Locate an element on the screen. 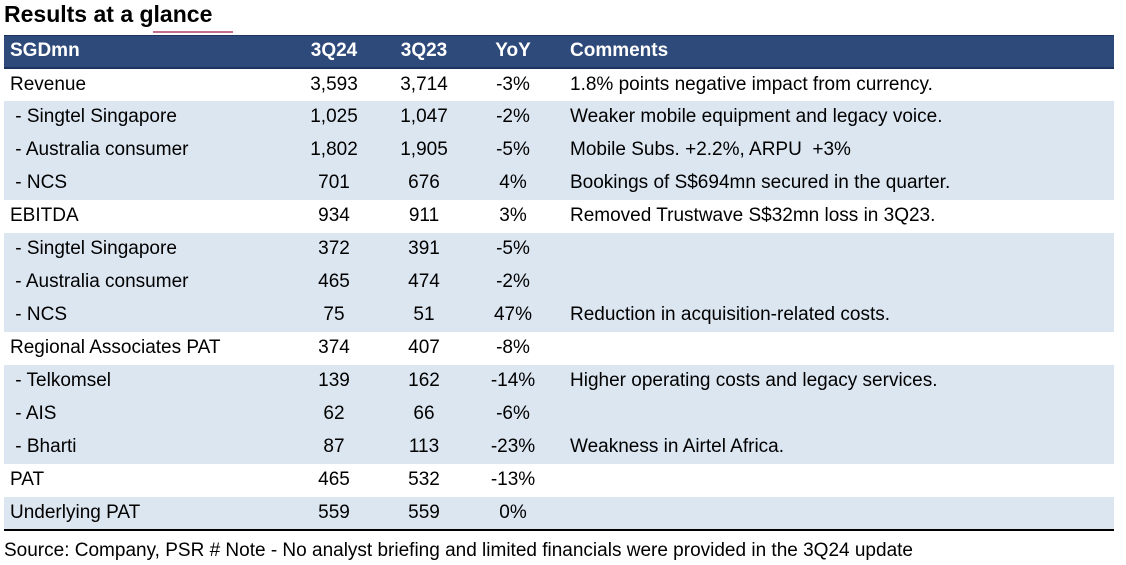 The height and width of the screenshot is (565, 1126). table-row: Underlying PAT 559 559 0% is located at coordinates (559, 513).